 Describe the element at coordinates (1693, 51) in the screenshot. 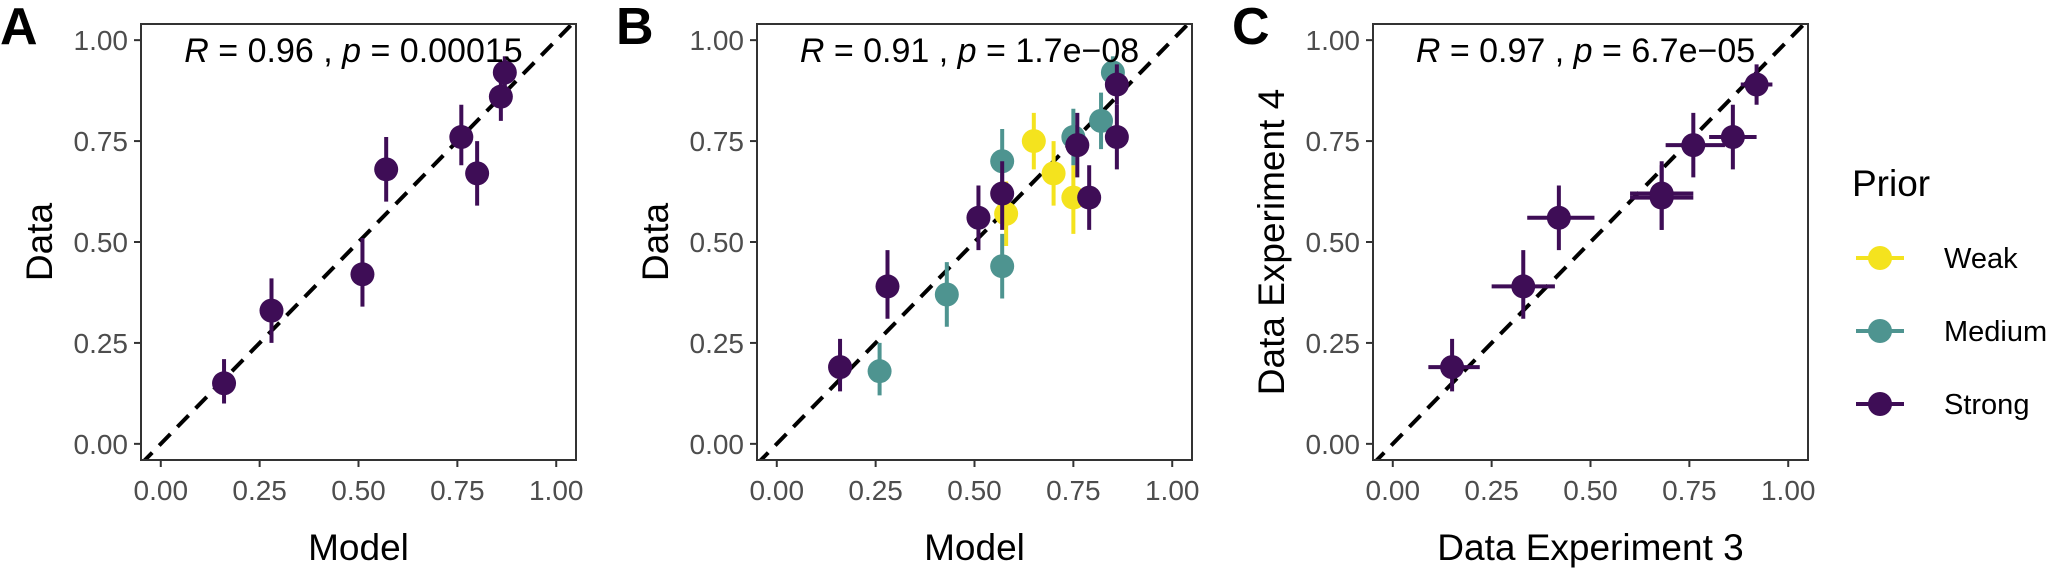

I see `stat-value: 6.7e−05` at that location.